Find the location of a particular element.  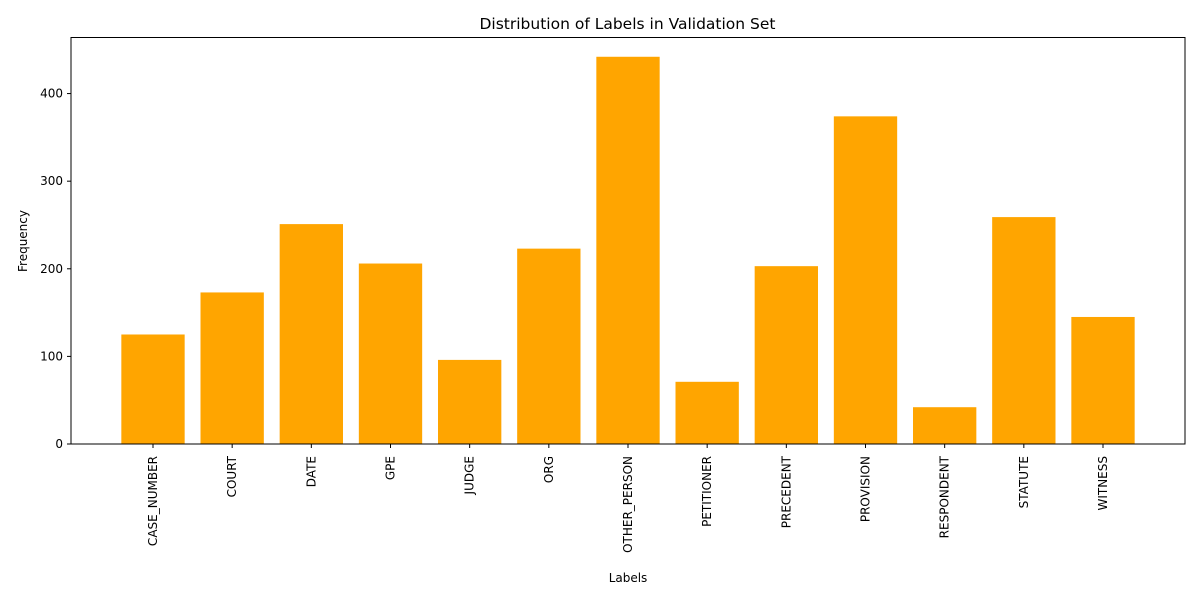

x-tick-label: PROVISION is located at coordinates (866, 489).